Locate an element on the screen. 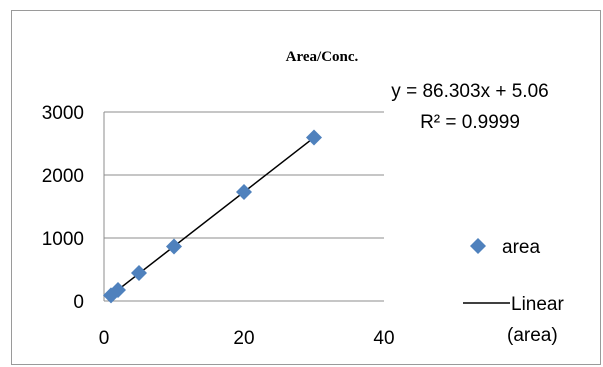 The height and width of the screenshot is (367, 603). y-tick-label-1000: 1000 is located at coordinates (63, 239).